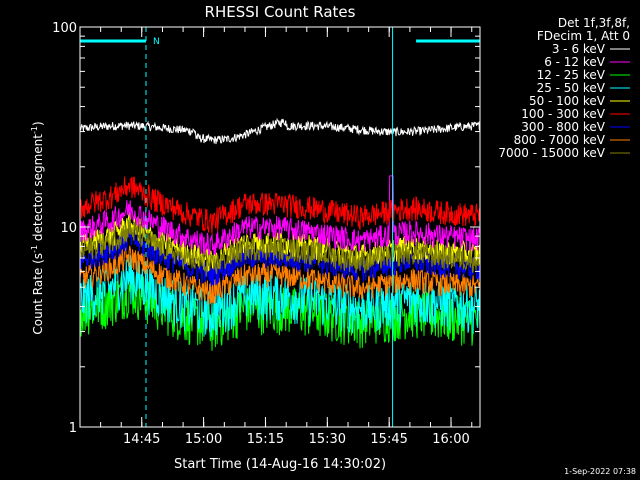 Image resolution: width=640 pixels, height=480 pixels. I want to click on chart-title: RHESSI Count Rates, so click(280, 12).